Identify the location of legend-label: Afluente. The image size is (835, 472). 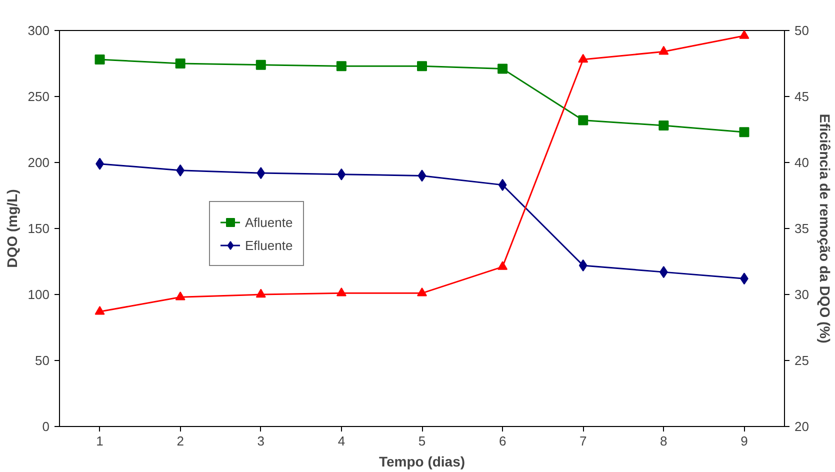
(269, 222).